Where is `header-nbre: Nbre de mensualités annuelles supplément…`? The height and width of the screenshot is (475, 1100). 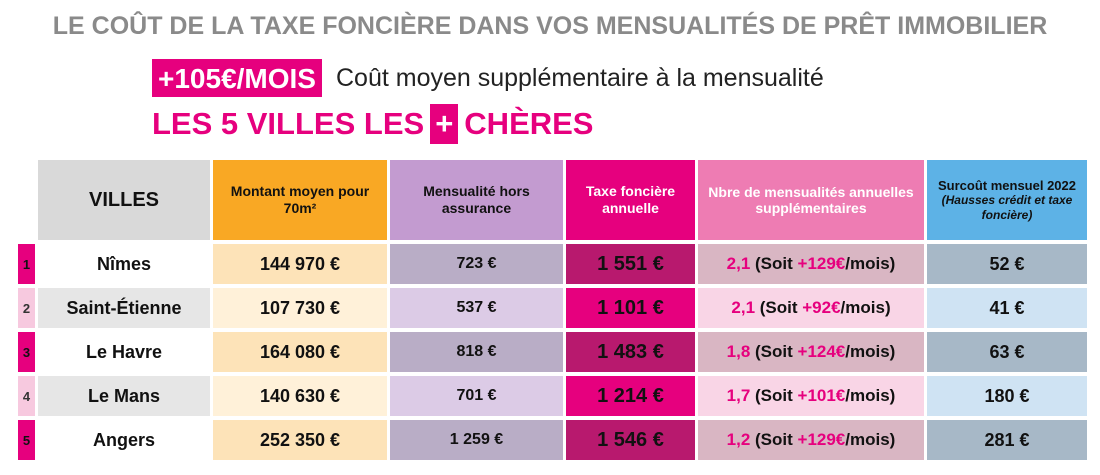
header-nbre: Nbre de mensualités annuelles supplément… is located at coordinates (811, 200).